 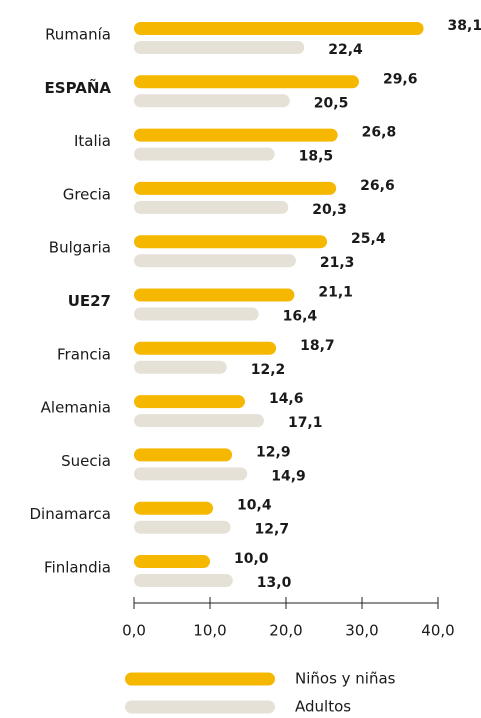 I want to click on value-label: 10,0, so click(x=251, y=559).